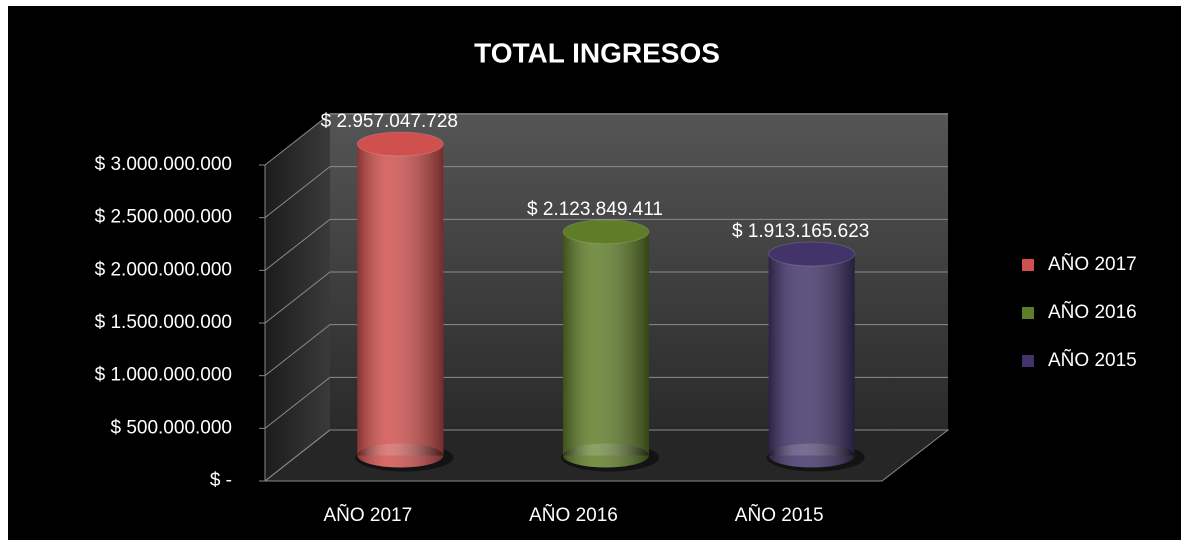  Describe the element at coordinates (163, 375) in the screenshot. I see `y-tick-label: $ 1.000.000.000` at that location.